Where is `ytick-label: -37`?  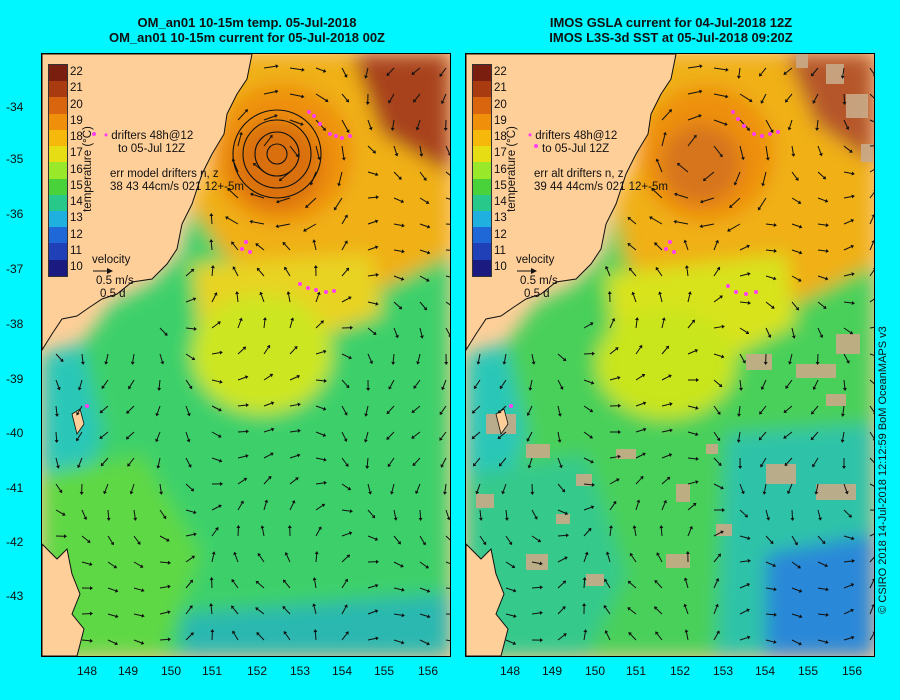
ytick-label: -37 is located at coordinates (15, 269).